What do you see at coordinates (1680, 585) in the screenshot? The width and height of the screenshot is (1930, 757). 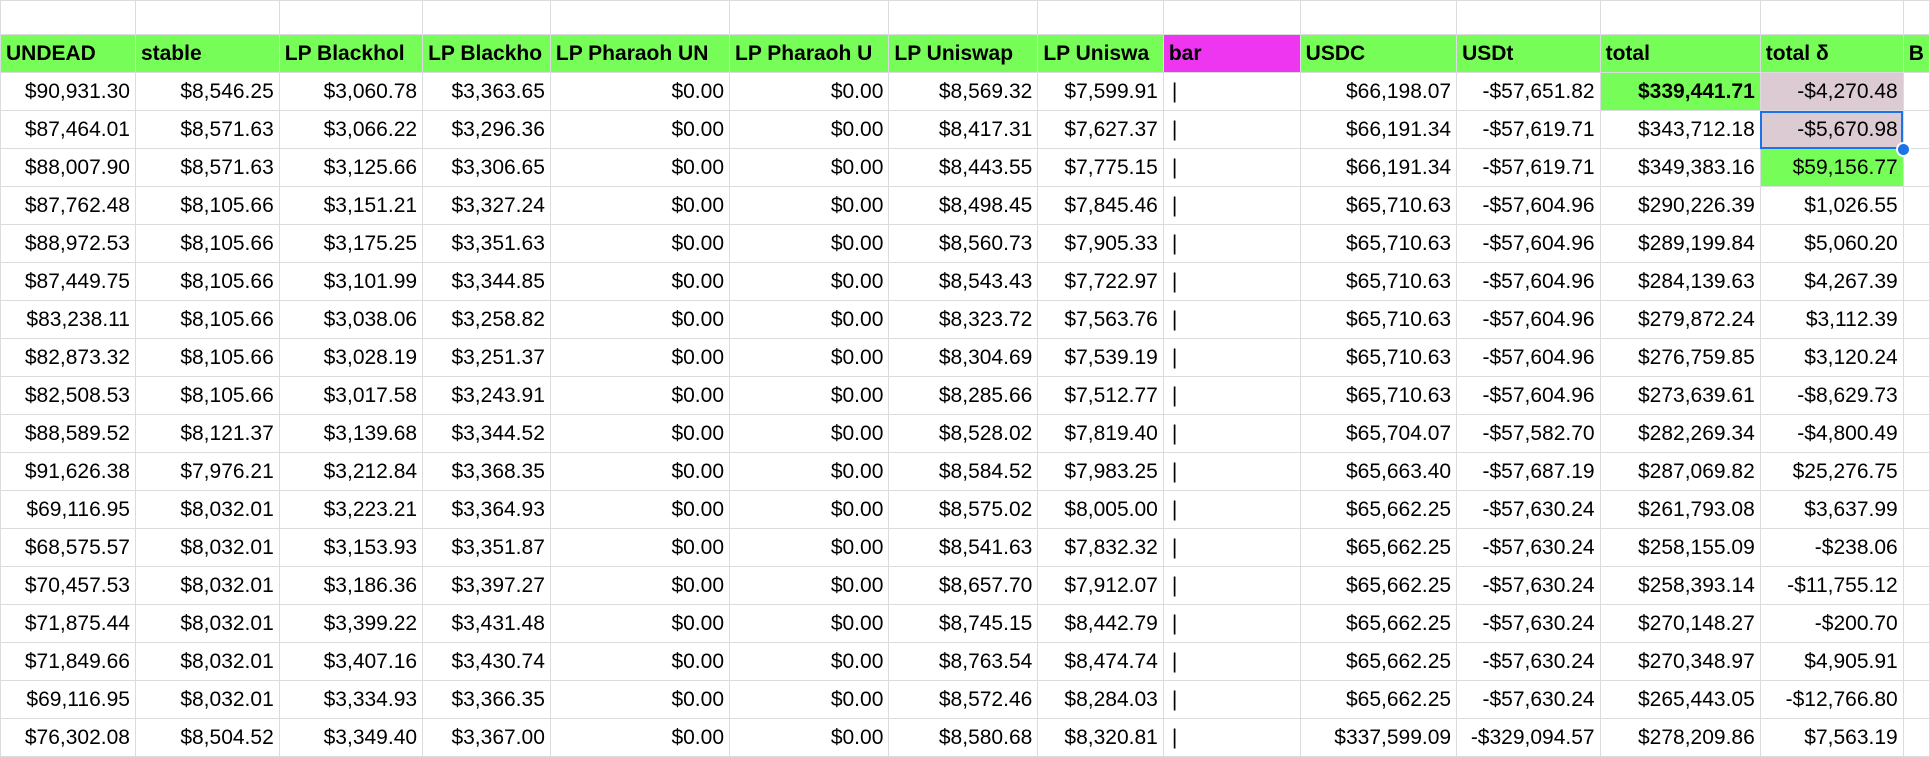 I see `cell-total: $258,393.14` at bounding box center [1680, 585].